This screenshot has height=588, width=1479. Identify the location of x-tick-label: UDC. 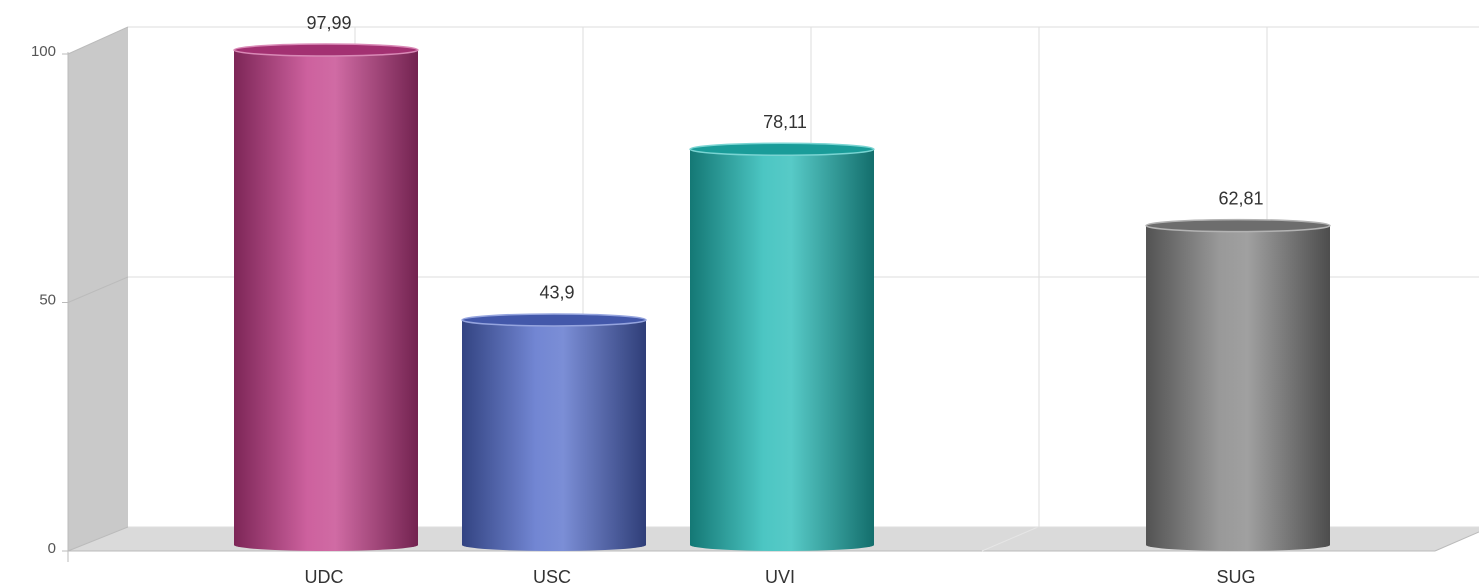
(324, 577).